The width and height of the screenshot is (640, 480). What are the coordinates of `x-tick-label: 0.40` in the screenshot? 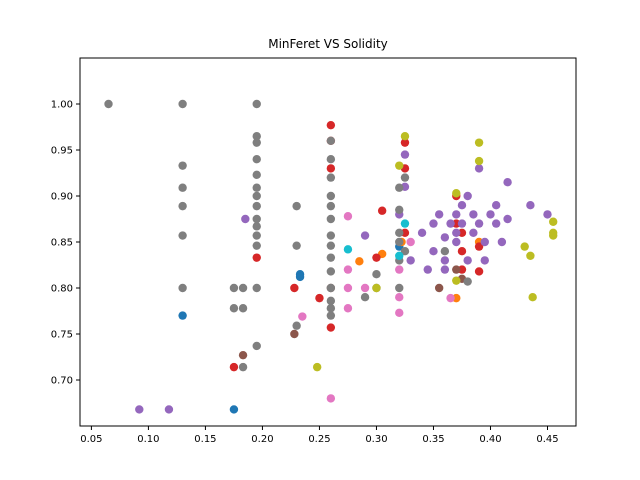 It's located at (490, 439).